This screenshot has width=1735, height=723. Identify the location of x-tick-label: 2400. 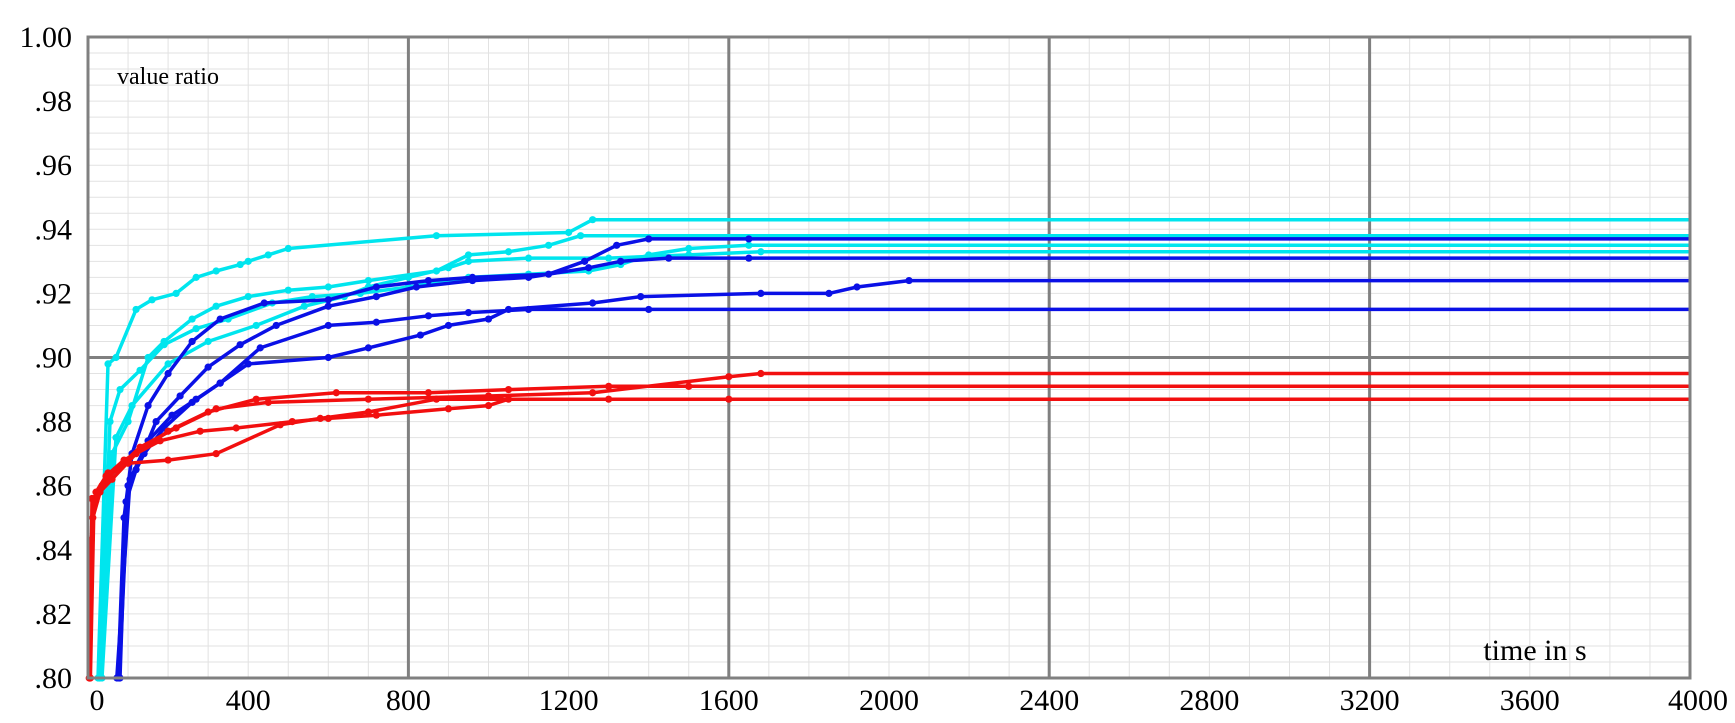
(1049, 700).